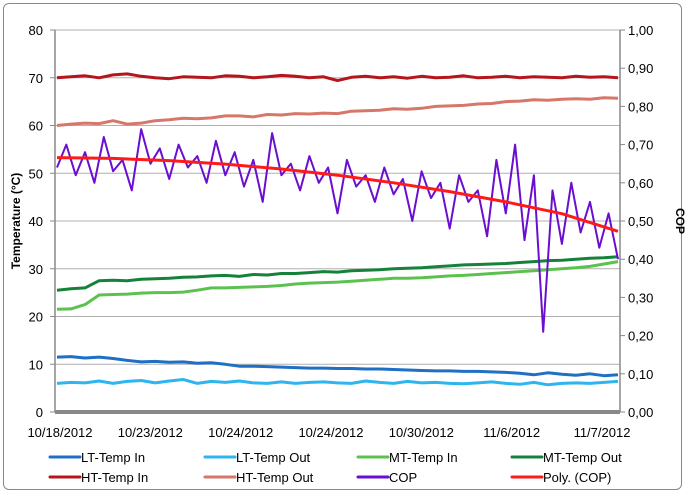 The width and height of the screenshot is (687, 495). I want to click on legend-label: COP, so click(403, 477).